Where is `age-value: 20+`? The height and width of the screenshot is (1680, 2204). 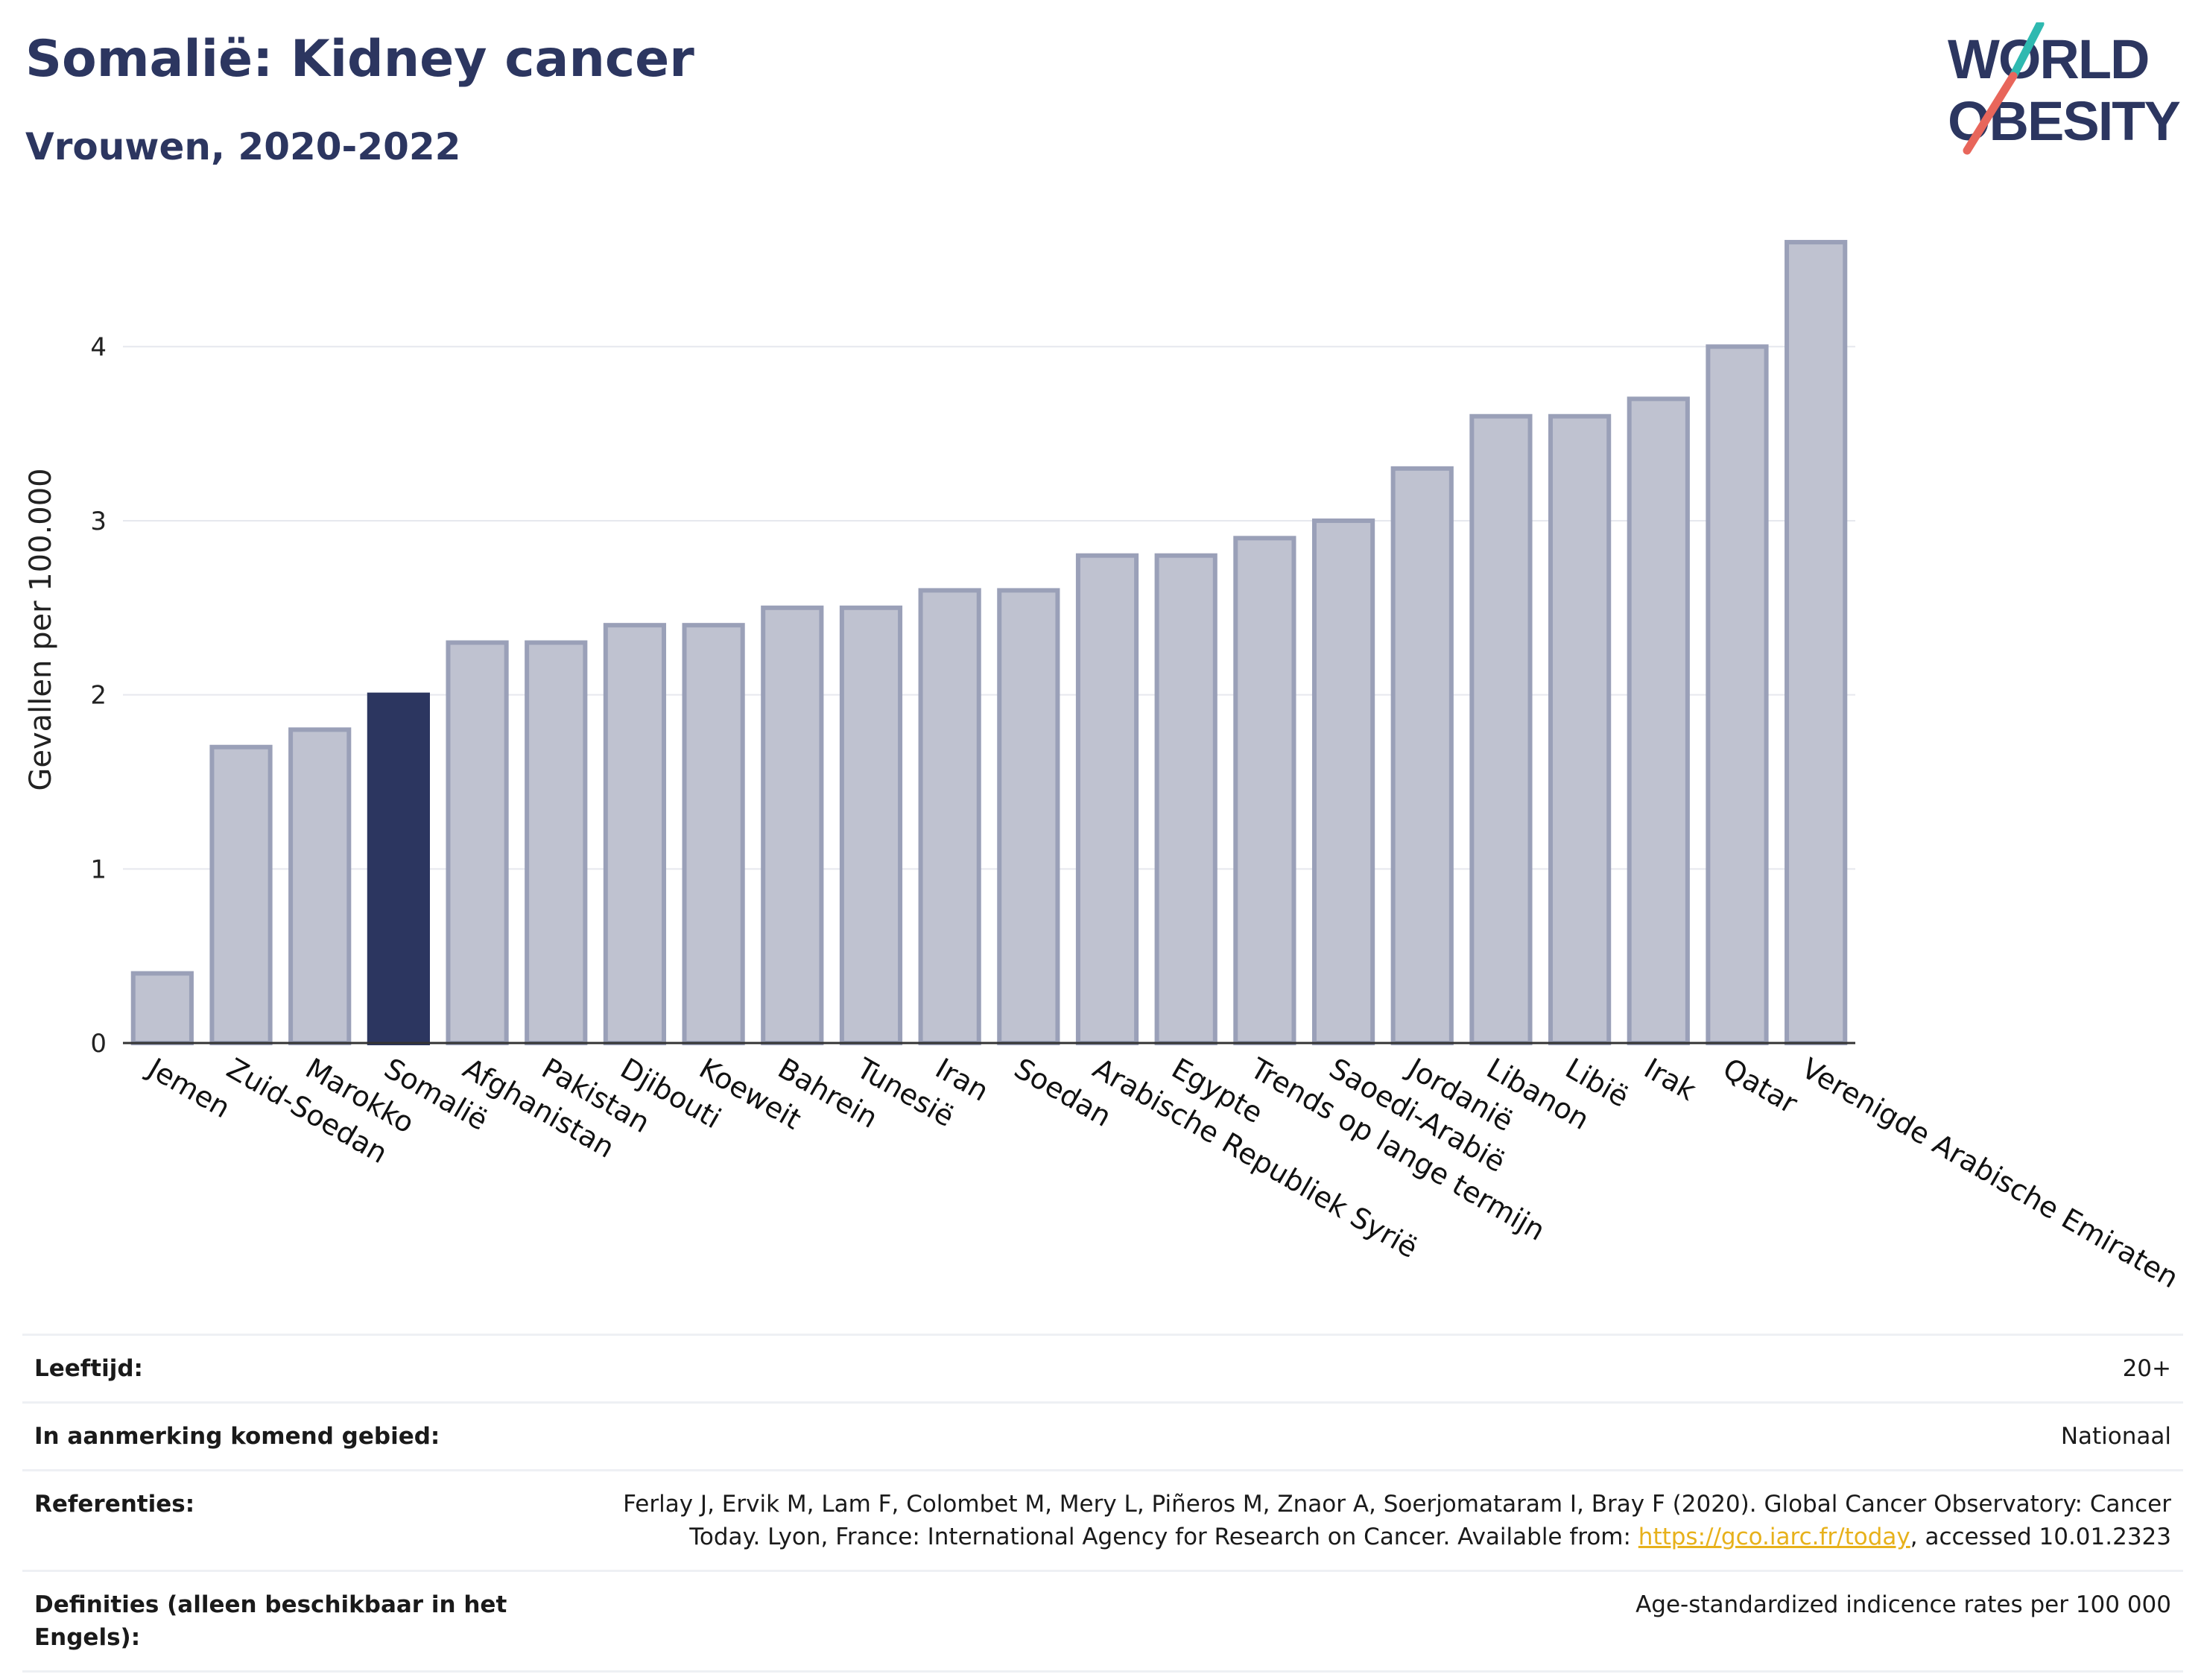 age-value: 20+ is located at coordinates (2146, 1368).